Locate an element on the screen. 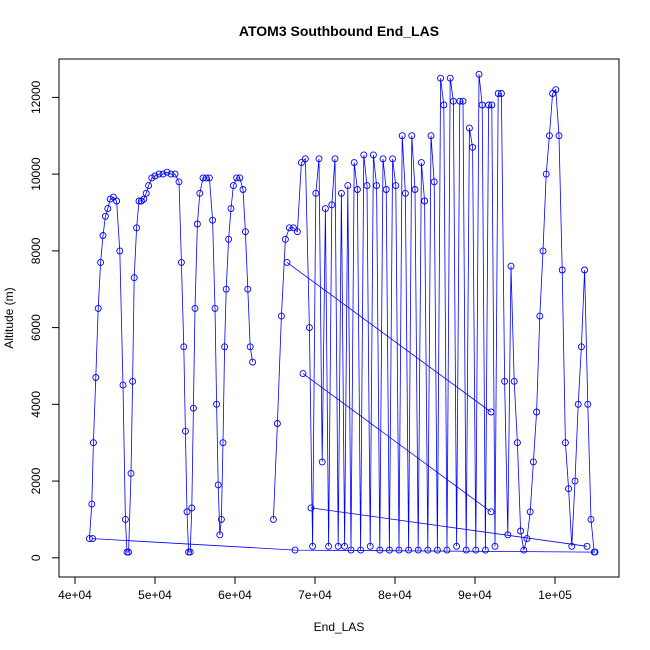 This screenshot has width=650, height=650. x-tick-label: 1e+05 is located at coordinates (555, 595).